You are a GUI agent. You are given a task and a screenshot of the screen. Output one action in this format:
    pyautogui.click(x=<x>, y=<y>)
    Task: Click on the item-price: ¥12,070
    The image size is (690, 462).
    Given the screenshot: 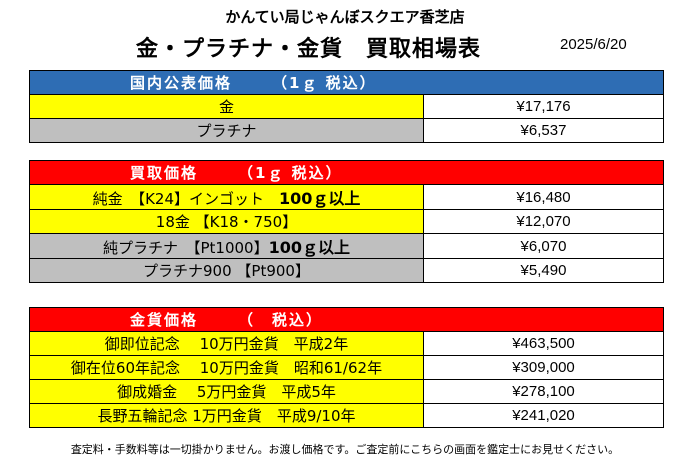 What is the action you would take?
    pyautogui.click(x=543, y=221)
    